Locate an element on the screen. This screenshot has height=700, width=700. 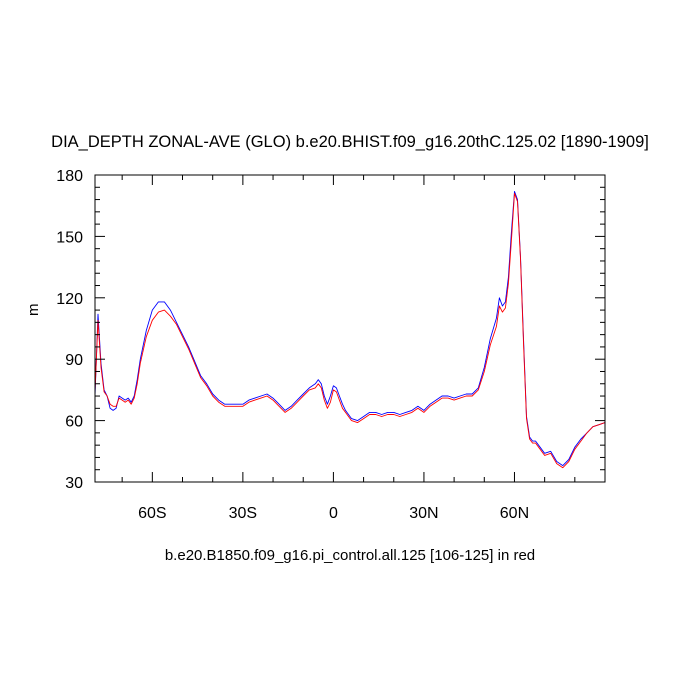
y-tick-label: 30 is located at coordinates (74, 483).